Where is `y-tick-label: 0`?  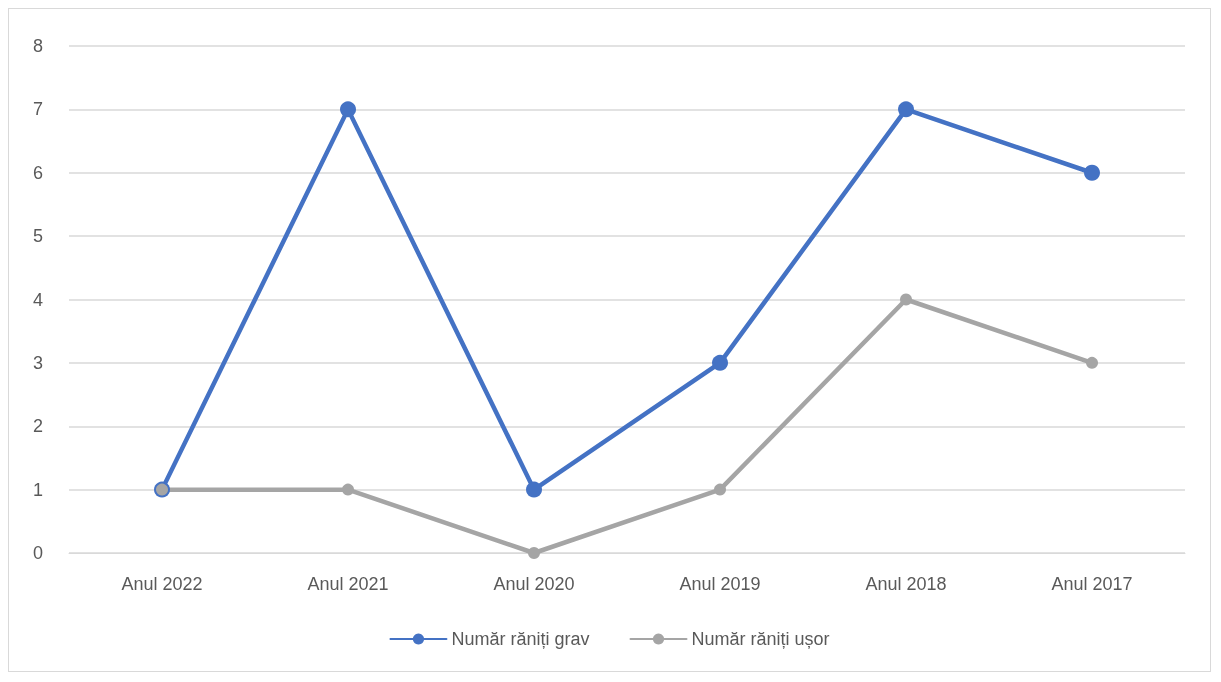
y-tick-label: 0 is located at coordinates (37, 553).